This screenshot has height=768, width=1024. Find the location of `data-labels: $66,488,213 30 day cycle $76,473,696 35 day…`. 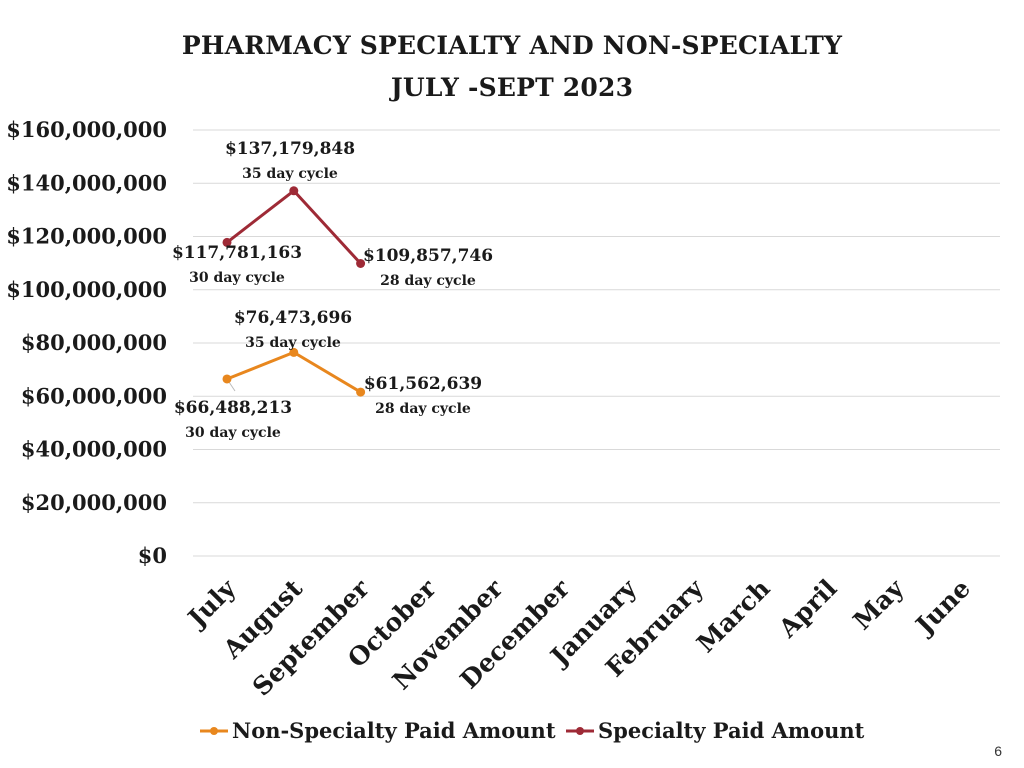

data-labels: $66,488,213 30 day cycle $76,473,696 35 day… is located at coordinates (332, 290).